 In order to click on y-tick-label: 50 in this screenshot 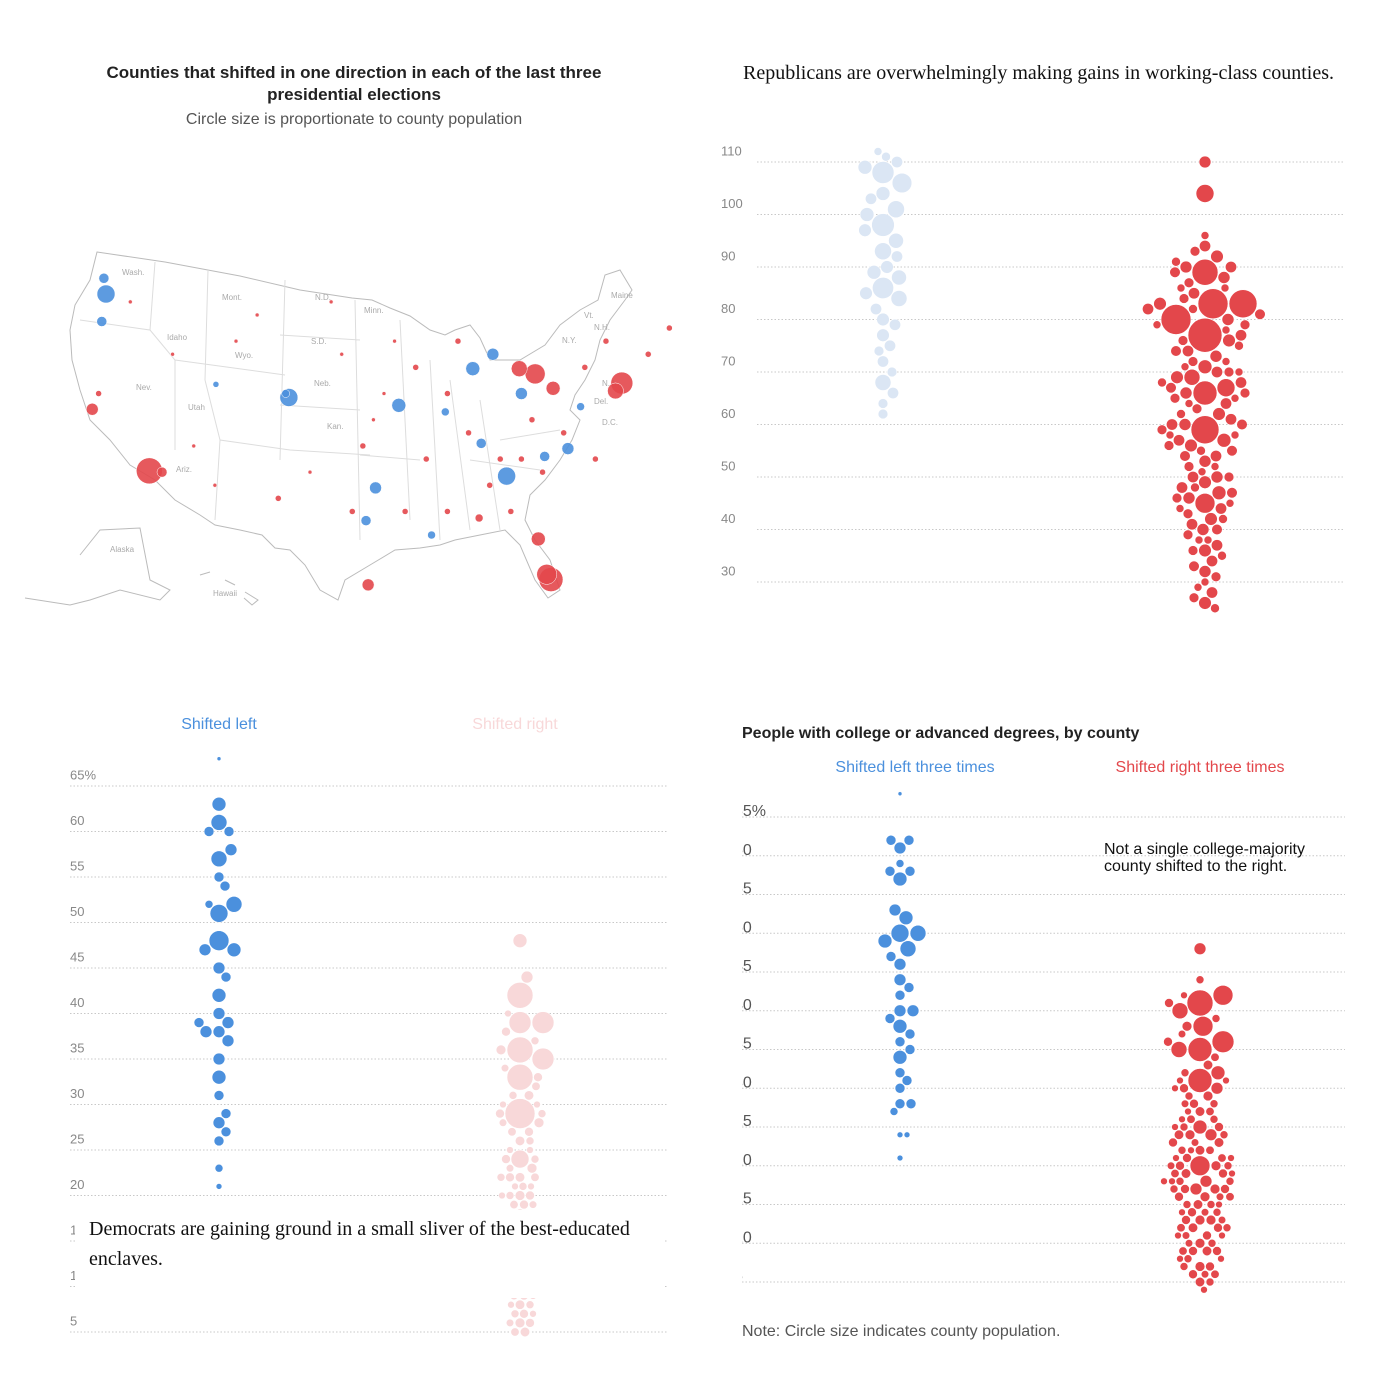, I will do `click(743, 927)`.